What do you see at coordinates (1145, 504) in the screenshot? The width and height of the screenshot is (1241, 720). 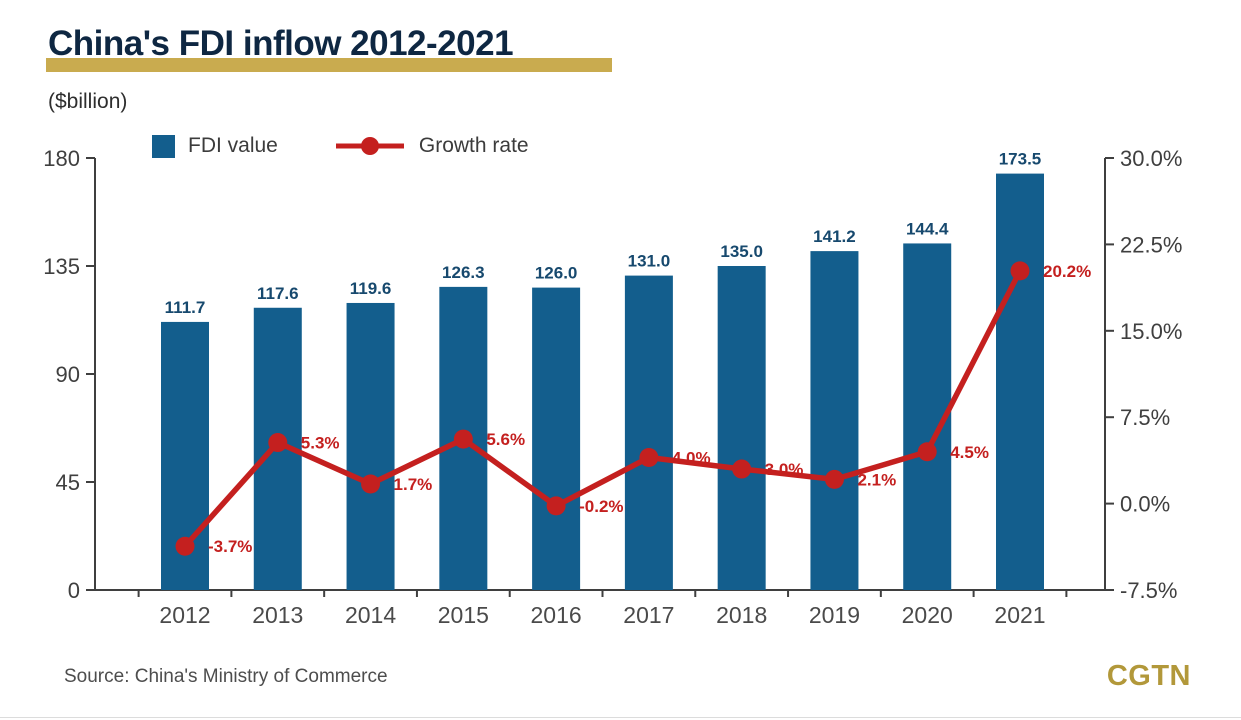 I see `right-axis-tick-label: 0.0%` at bounding box center [1145, 504].